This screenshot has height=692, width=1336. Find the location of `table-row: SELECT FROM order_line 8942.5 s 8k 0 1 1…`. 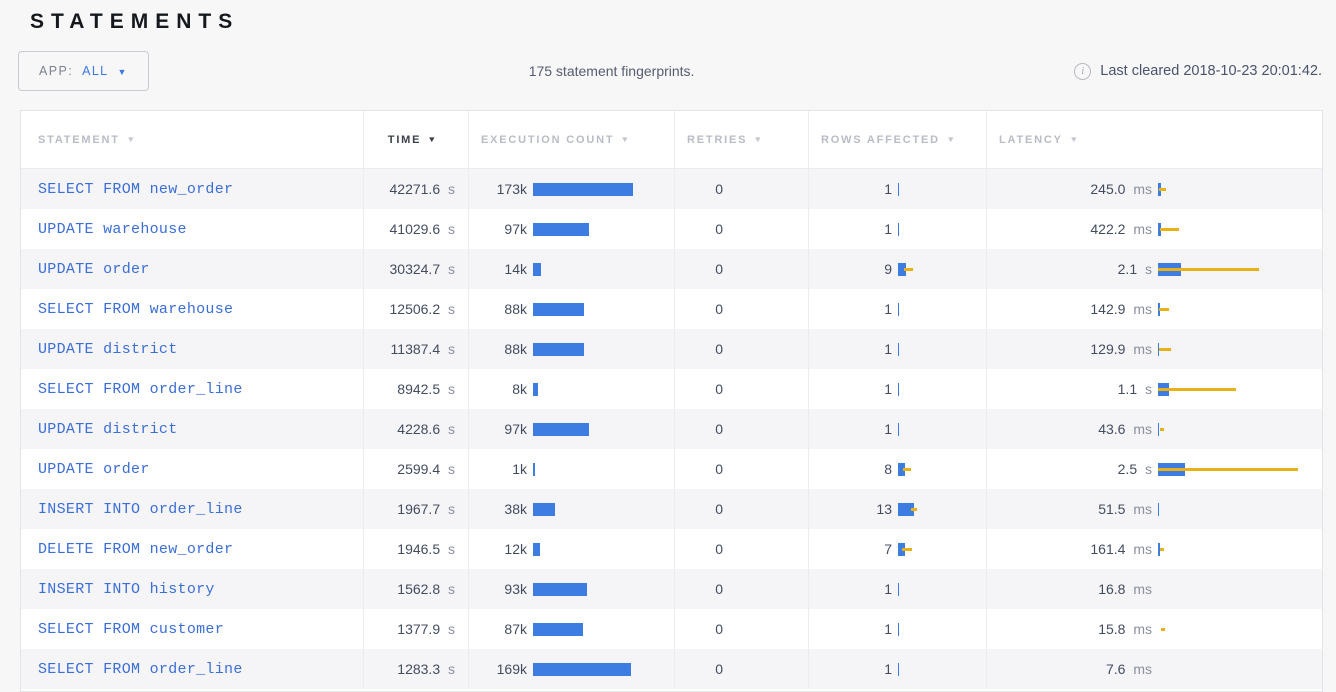

table-row: SELECT FROM order_line 8942.5 s 8k 0 1 1… is located at coordinates (671, 389).